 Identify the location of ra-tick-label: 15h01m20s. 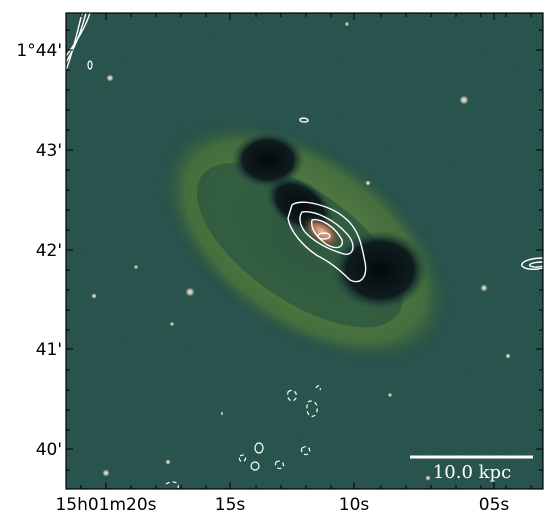
(105, 505).